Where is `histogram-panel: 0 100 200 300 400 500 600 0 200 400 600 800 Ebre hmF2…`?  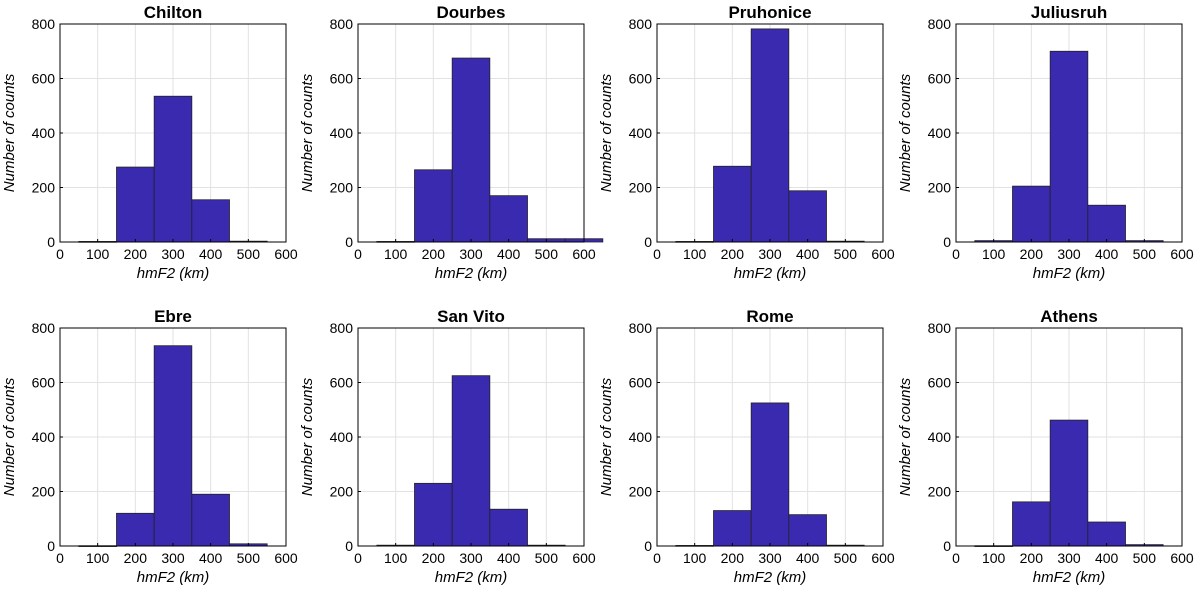 histogram-panel: 0 100 200 300 400 500 600 0 200 400 600 800 Ebre hmF2… is located at coordinates (149, 446).